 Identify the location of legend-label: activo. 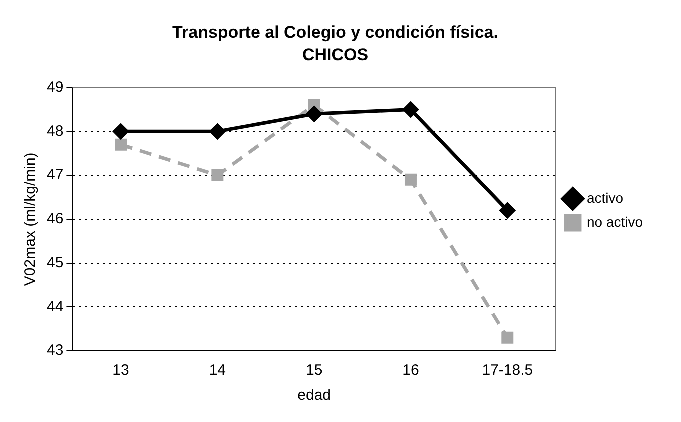
(605, 198).